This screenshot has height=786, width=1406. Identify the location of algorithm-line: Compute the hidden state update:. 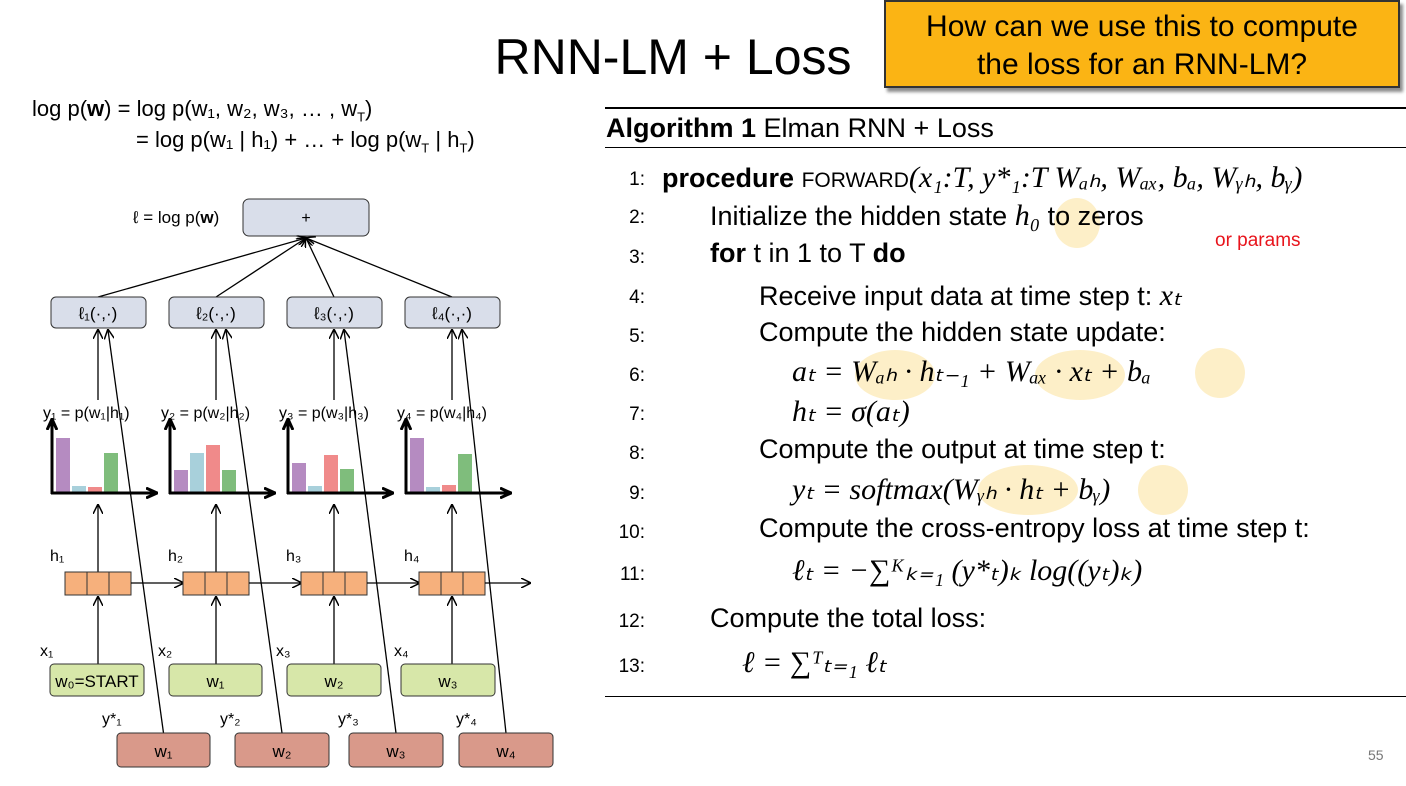
(962, 332).